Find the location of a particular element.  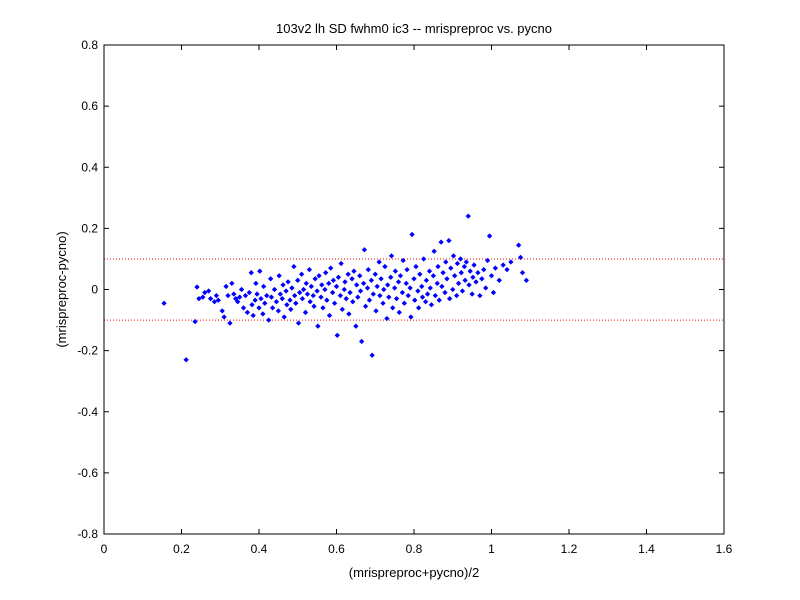

reference-lines is located at coordinates (414, 289).